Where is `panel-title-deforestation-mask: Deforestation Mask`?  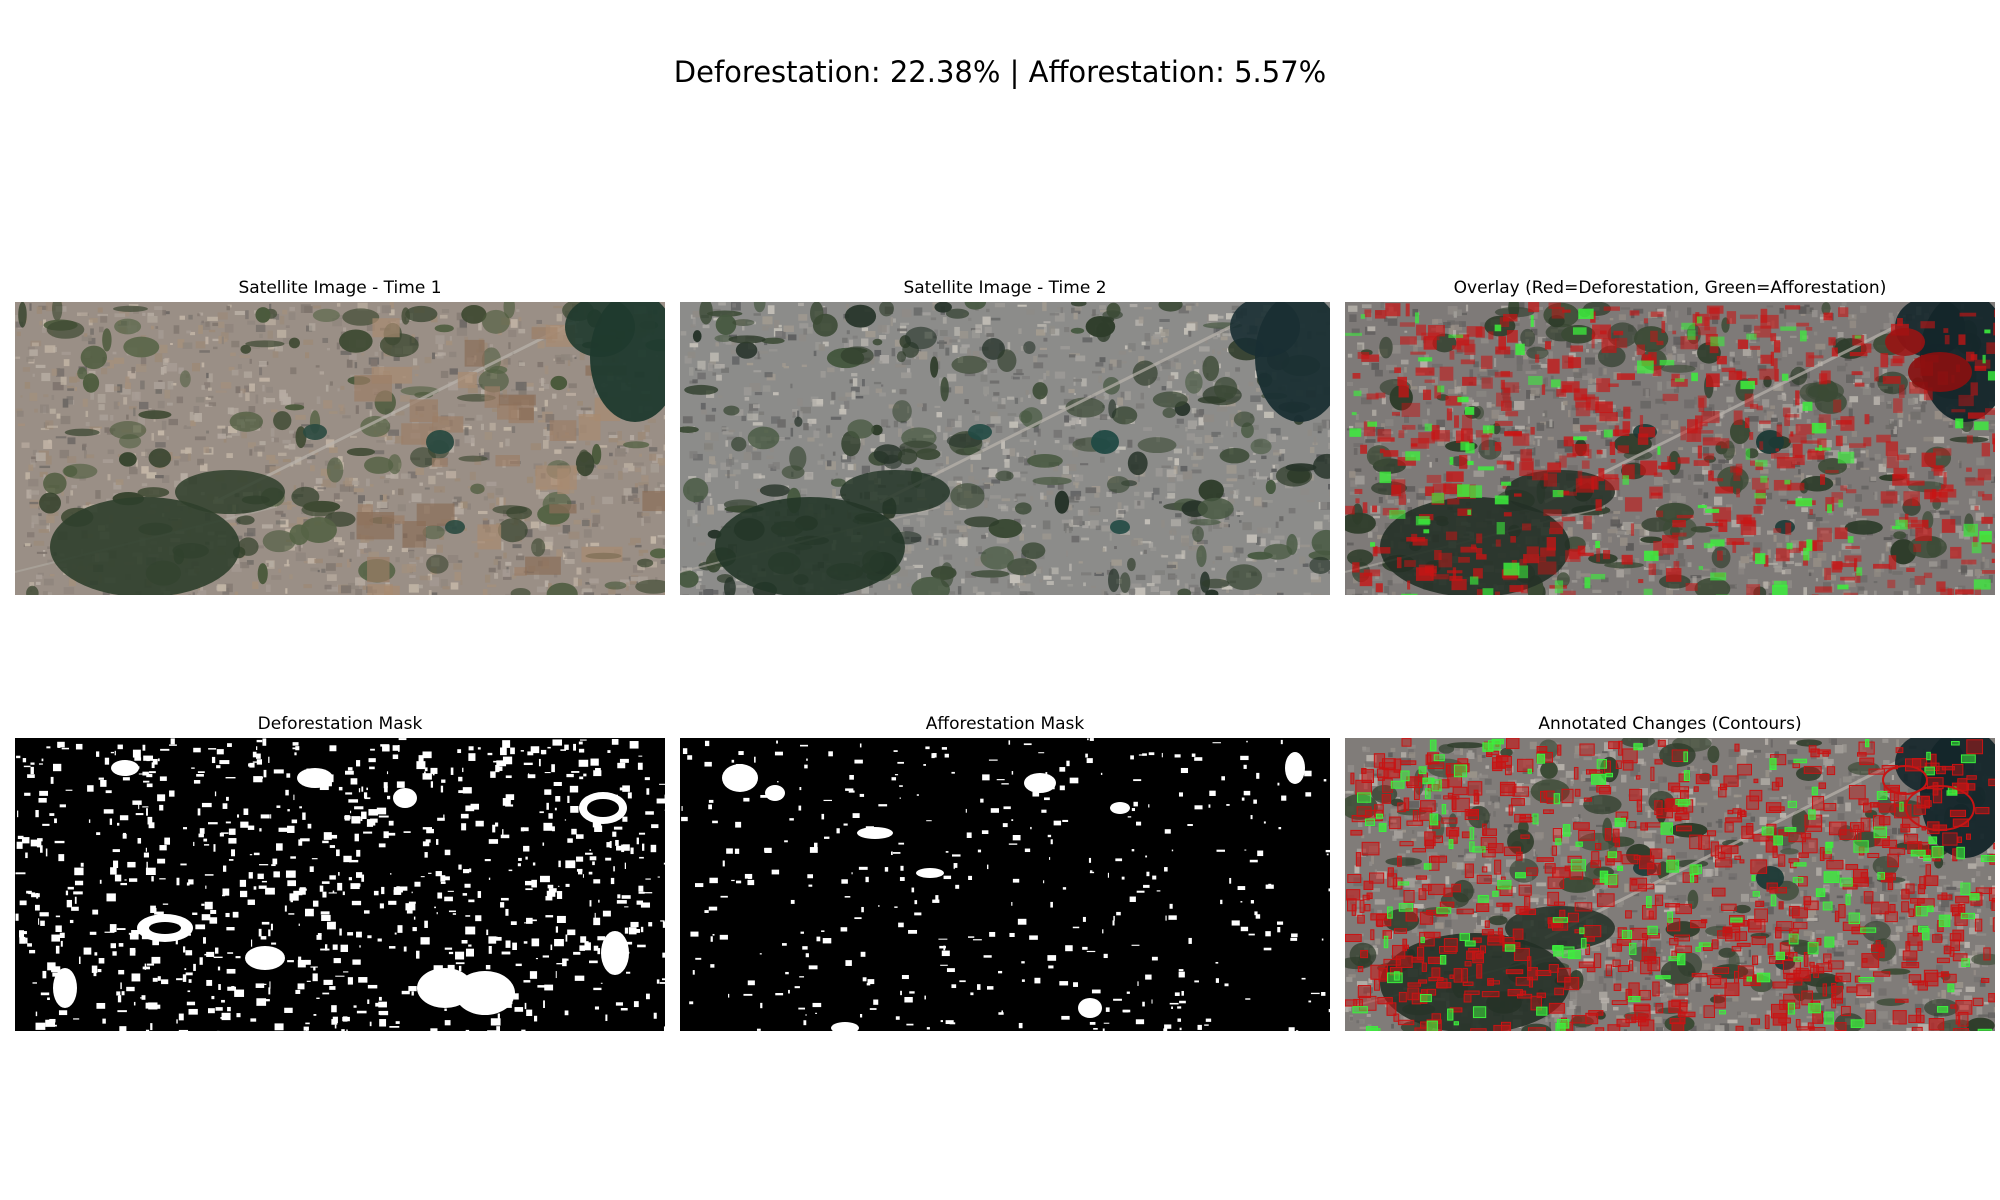
panel-title-deforestation-mask: Deforestation Mask is located at coordinates (340, 724).